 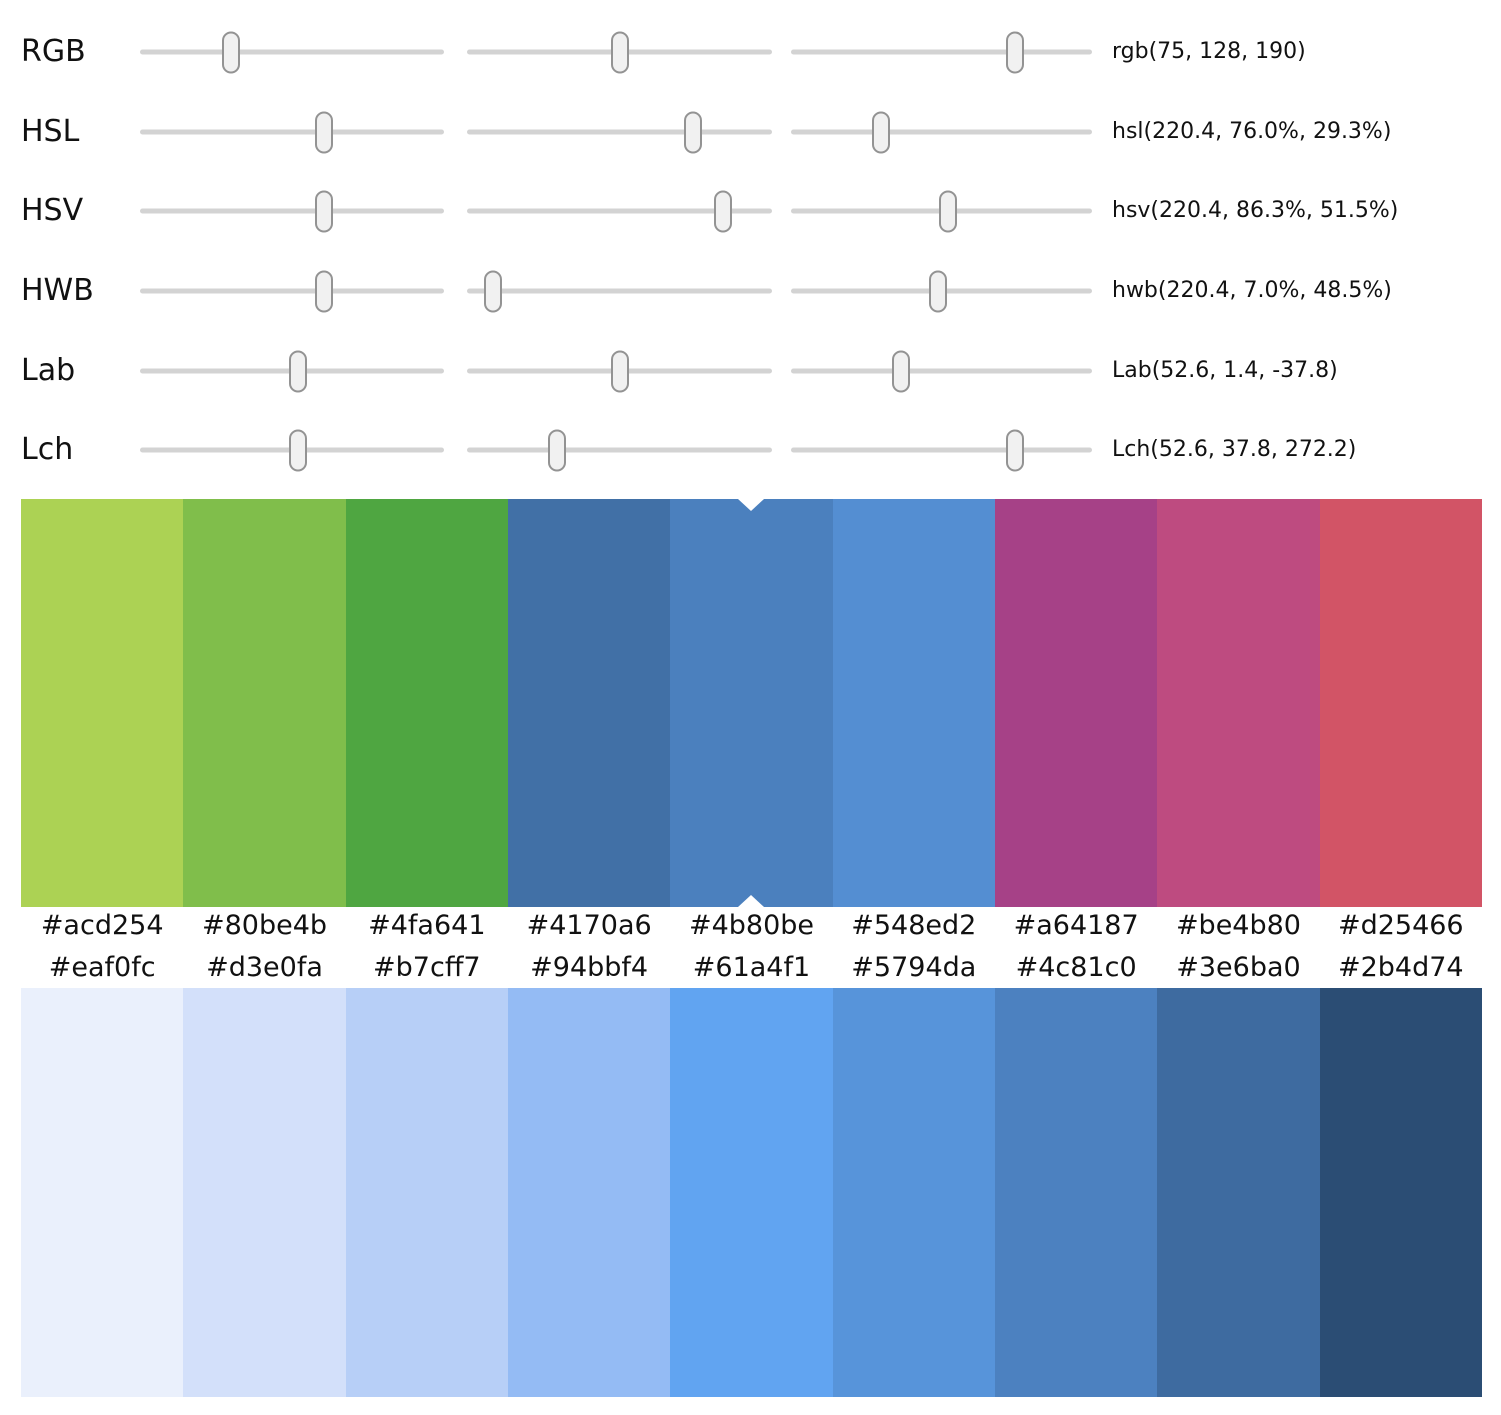 I want to click on slider-row-label-lch: Lch, so click(x=47, y=449).